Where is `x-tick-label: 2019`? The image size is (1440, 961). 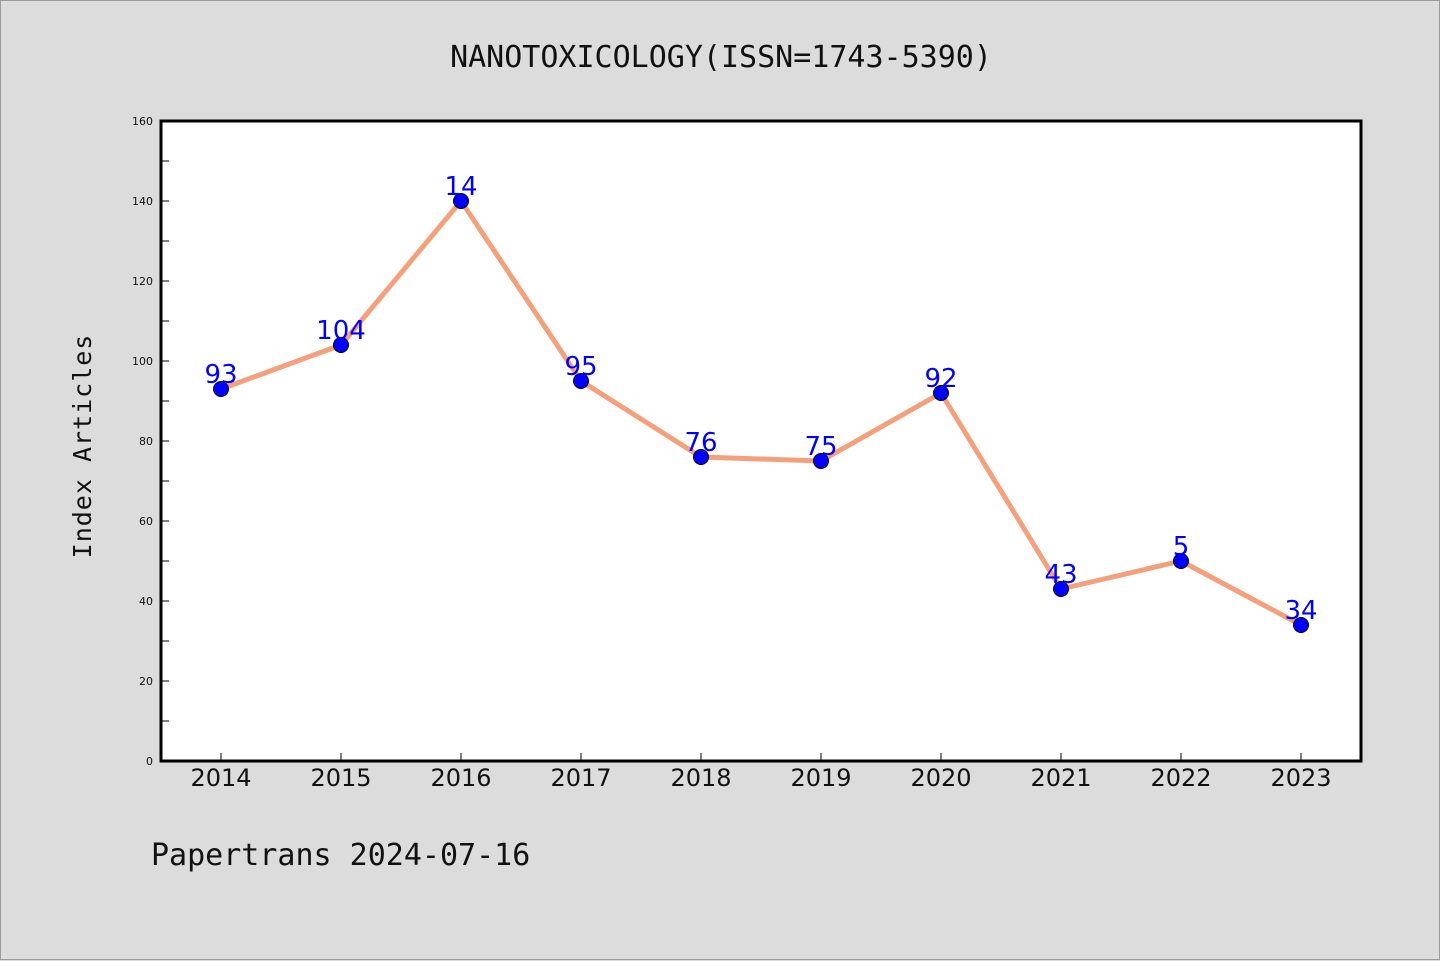
x-tick-label: 2019 is located at coordinates (820, 778).